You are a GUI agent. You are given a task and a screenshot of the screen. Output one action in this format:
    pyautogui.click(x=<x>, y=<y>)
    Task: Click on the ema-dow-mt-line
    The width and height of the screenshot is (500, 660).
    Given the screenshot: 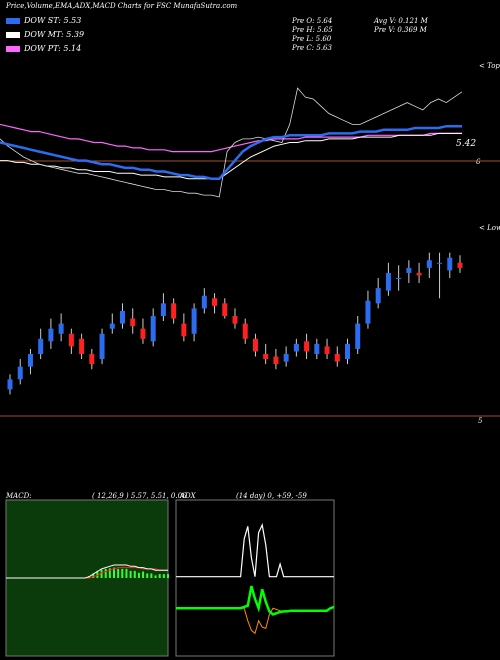 What is the action you would take?
    pyautogui.click(x=231, y=156)
    